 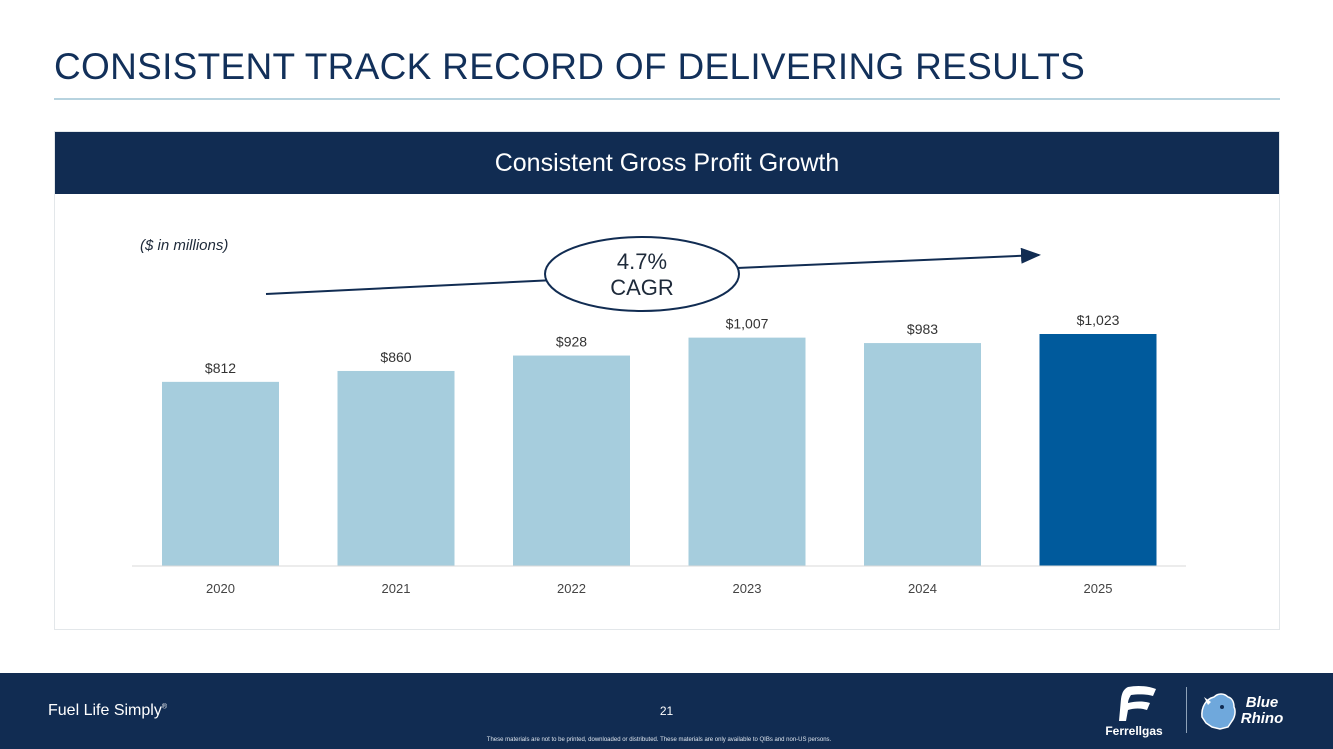 What do you see at coordinates (220, 588) in the screenshot?
I see `x-tick-label-2020: 2020` at bounding box center [220, 588].